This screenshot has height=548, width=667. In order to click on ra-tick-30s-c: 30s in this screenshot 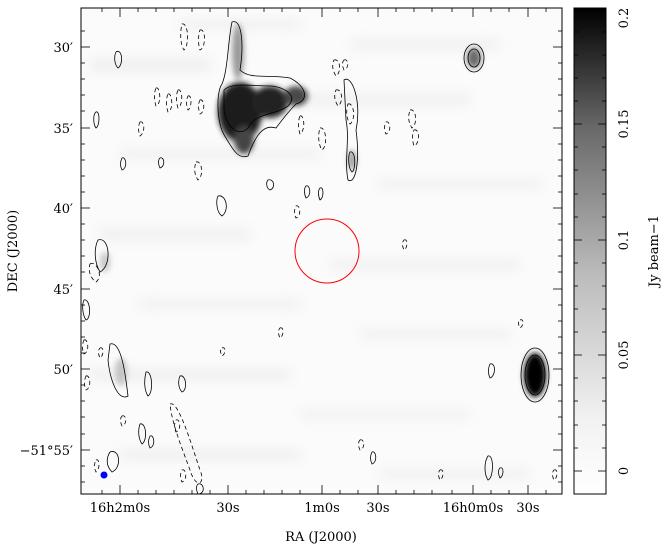, I will do `click(527, 508)`.